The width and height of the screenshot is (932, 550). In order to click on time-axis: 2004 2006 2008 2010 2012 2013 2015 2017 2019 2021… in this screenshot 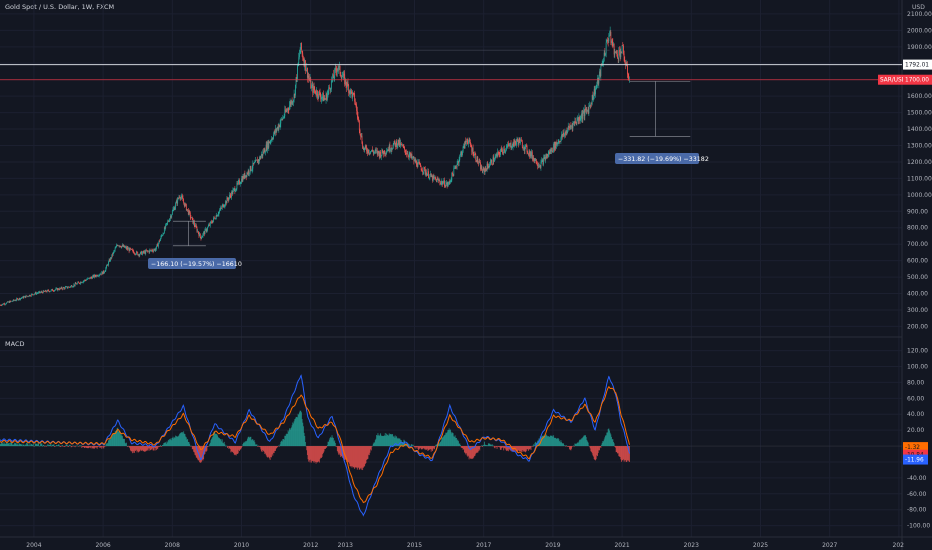, I will do `click(465, 545)`.